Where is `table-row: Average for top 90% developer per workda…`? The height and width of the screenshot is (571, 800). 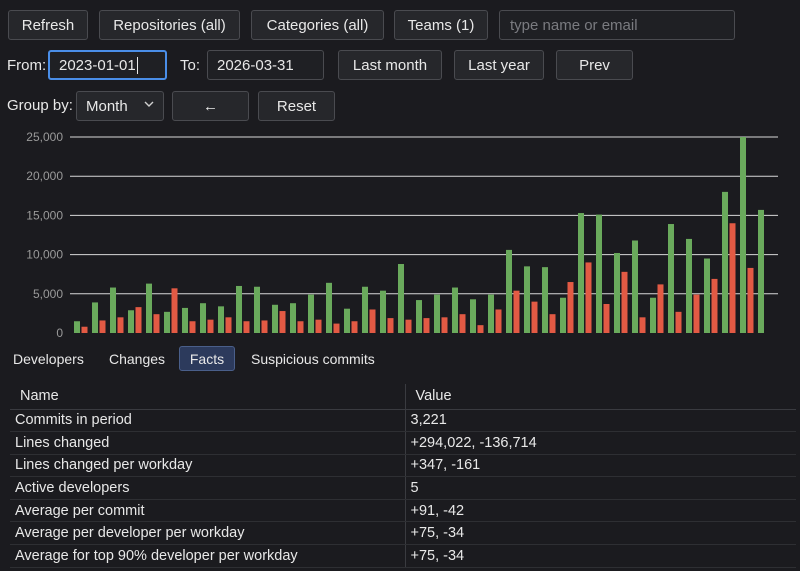
table-row: Average for top 90% developer per workda… is located at coordinates (403, 556).